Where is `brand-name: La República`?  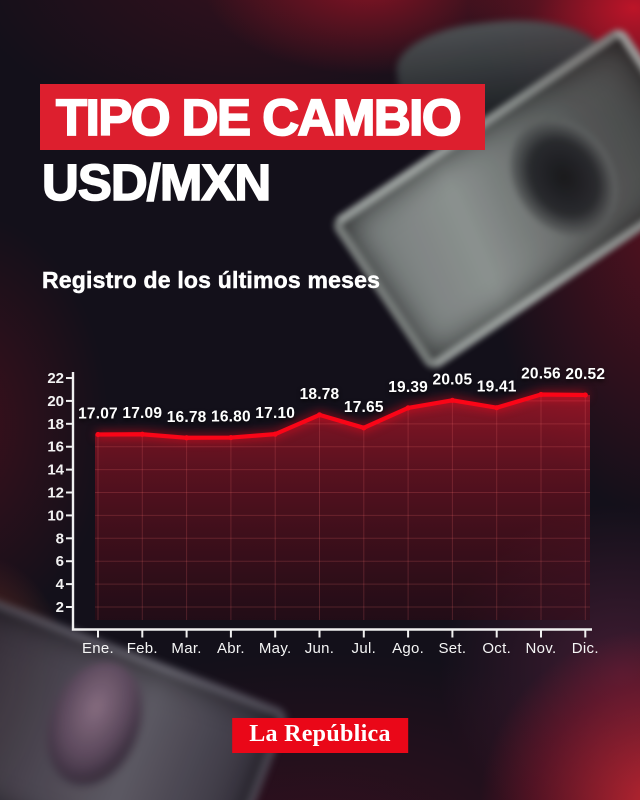 brand-name: La República is located at coordinates (320, 734).